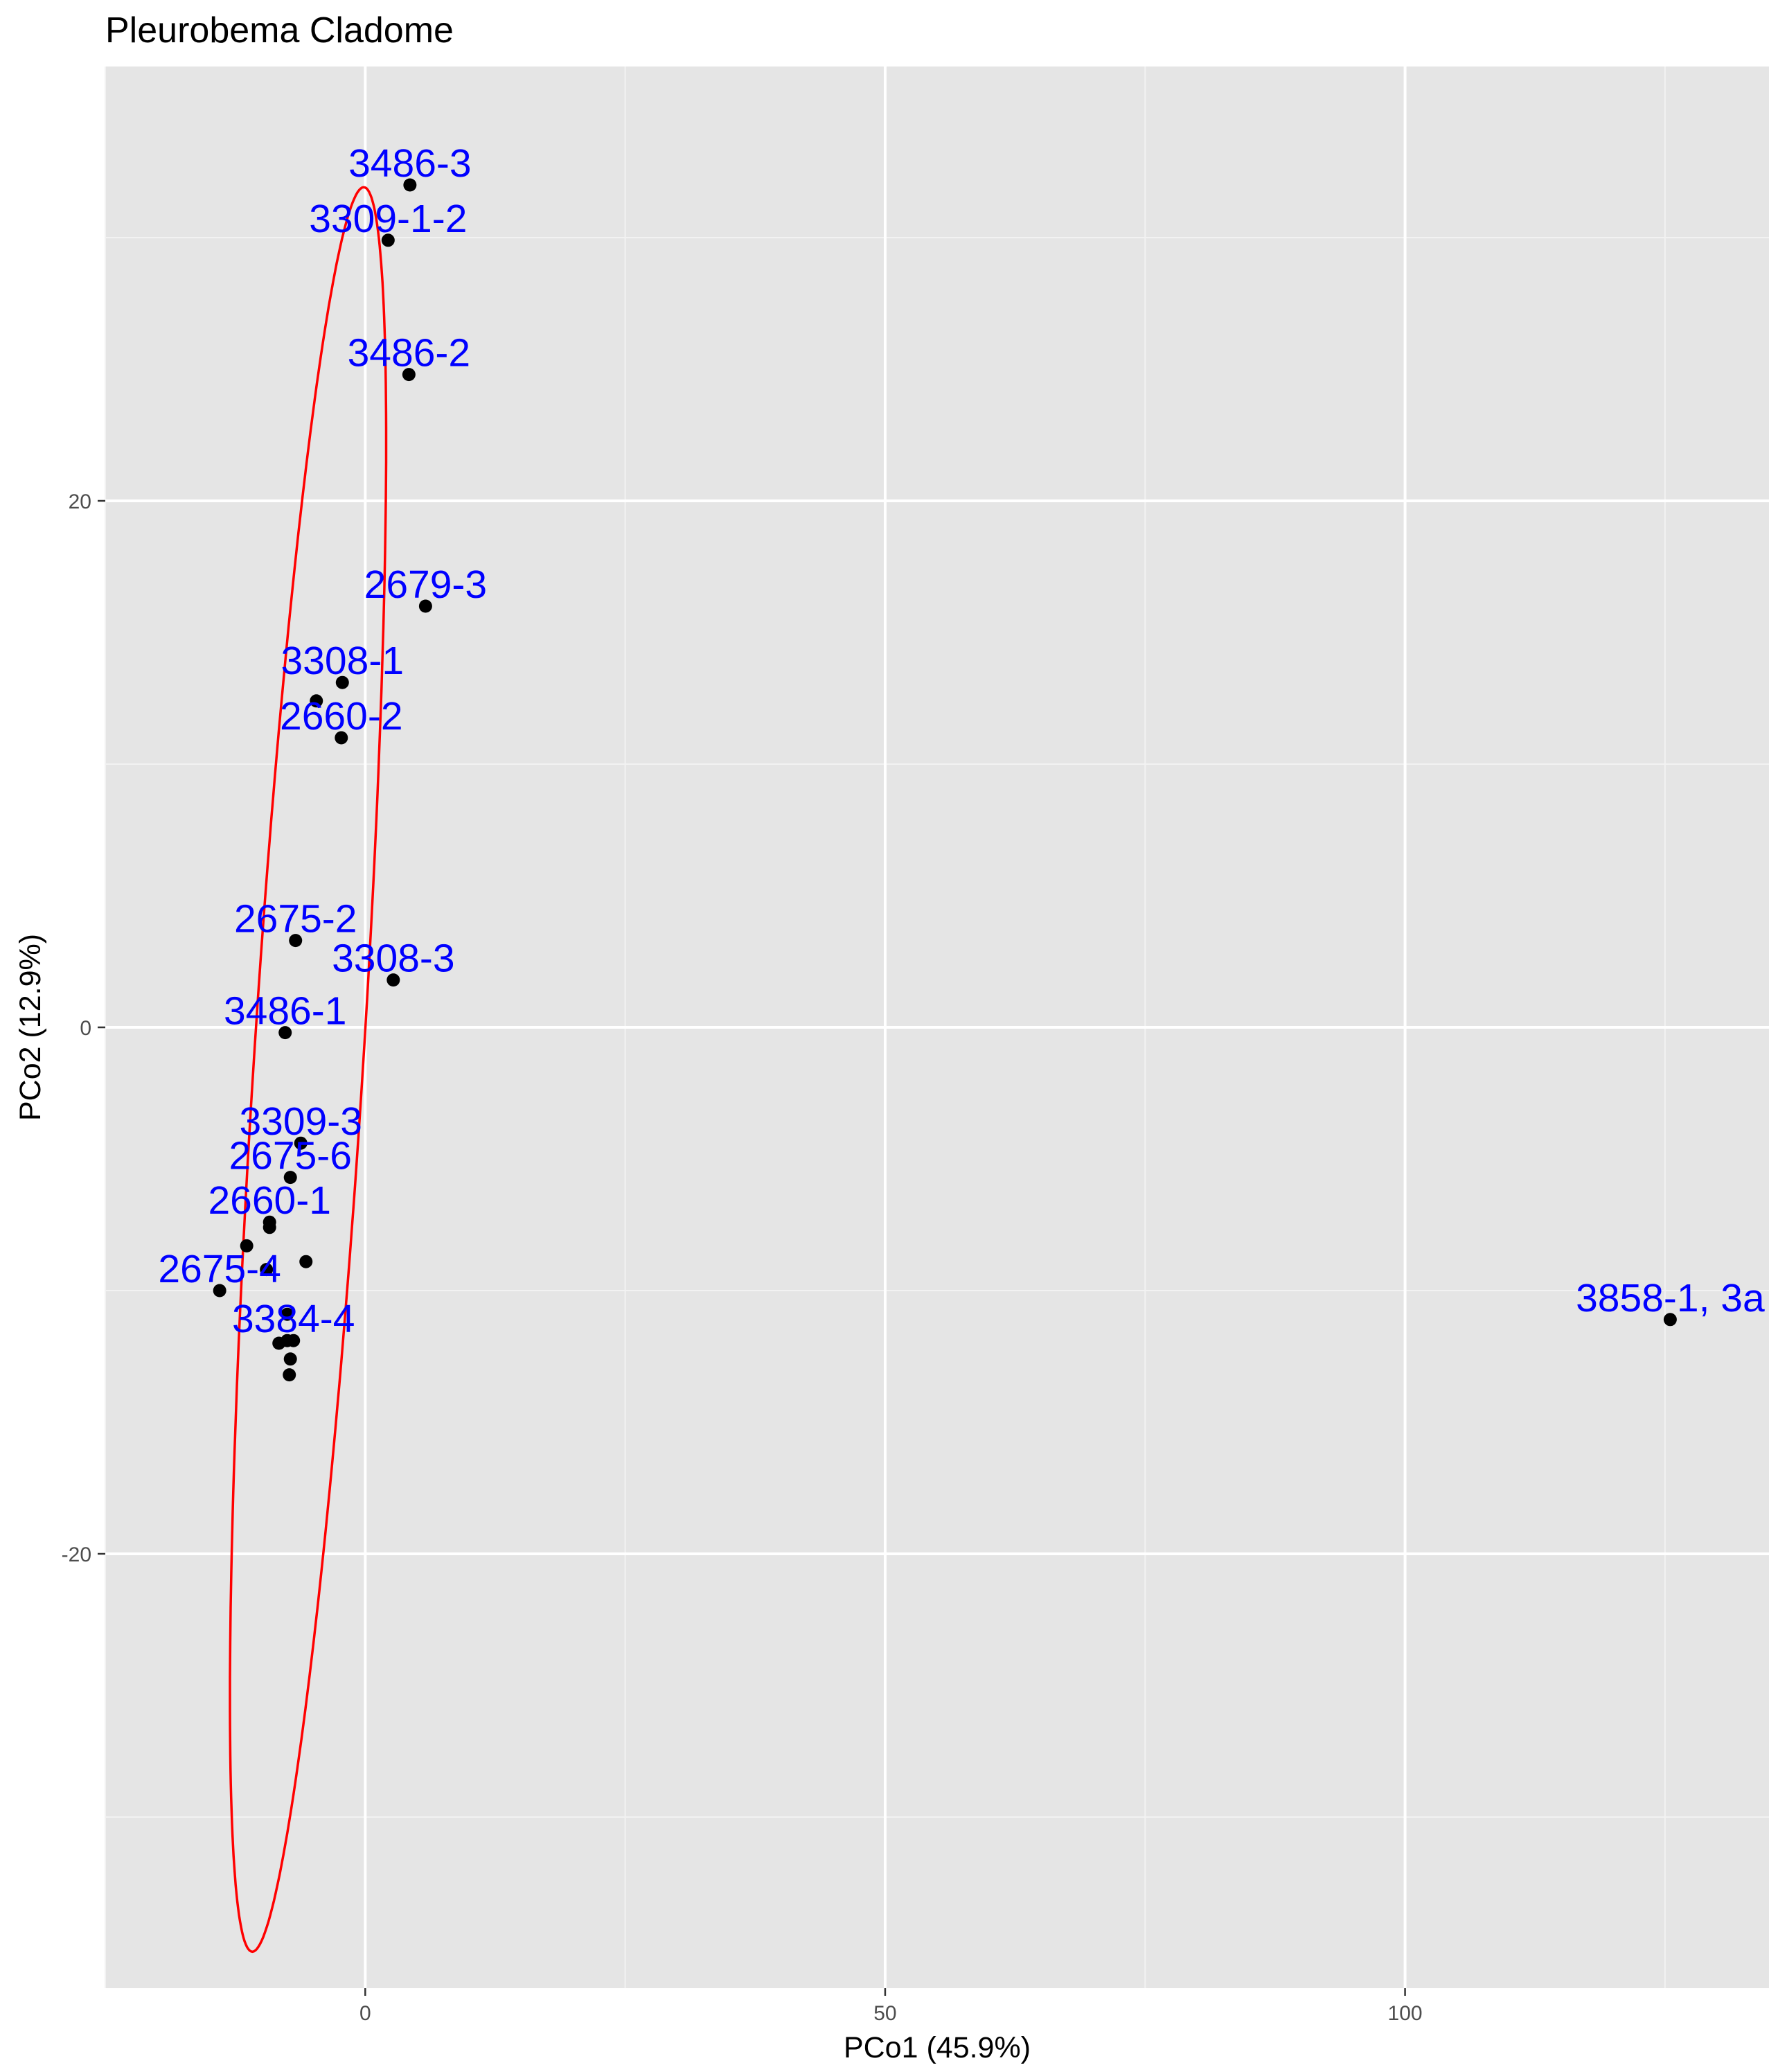  What do you see at coordinates (409, 353) in the screenshot?
I see `point-label: 3486-2` at bounding box center [409, 353].